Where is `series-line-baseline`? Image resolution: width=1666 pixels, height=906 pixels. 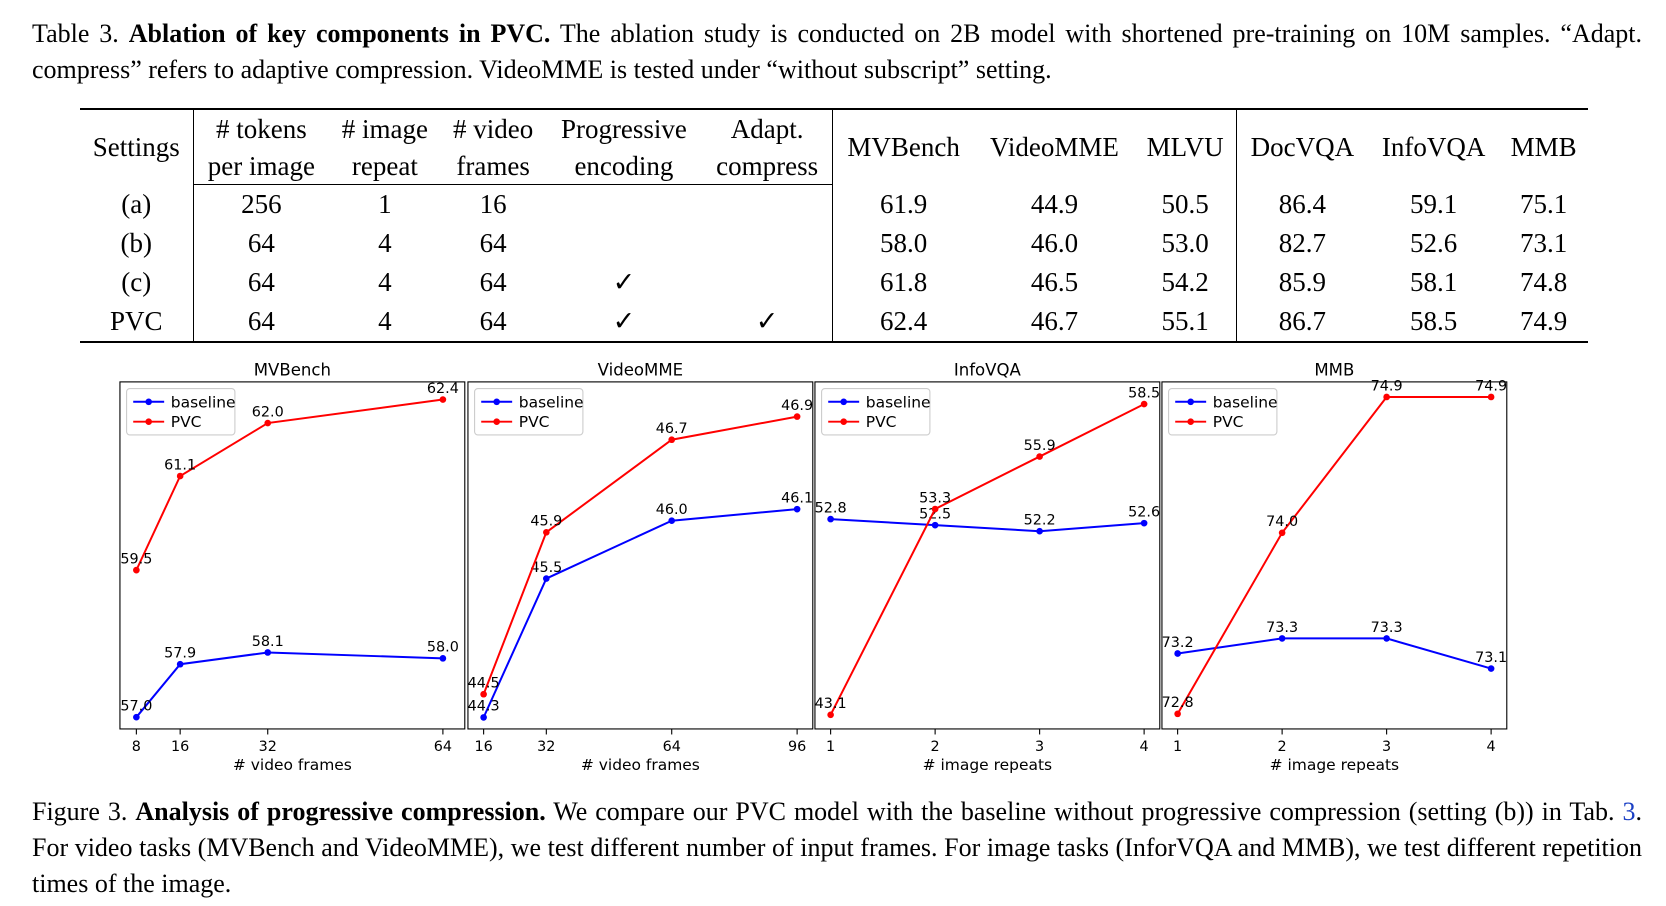
series-line-baseline is located at coordinates (1334, 653).